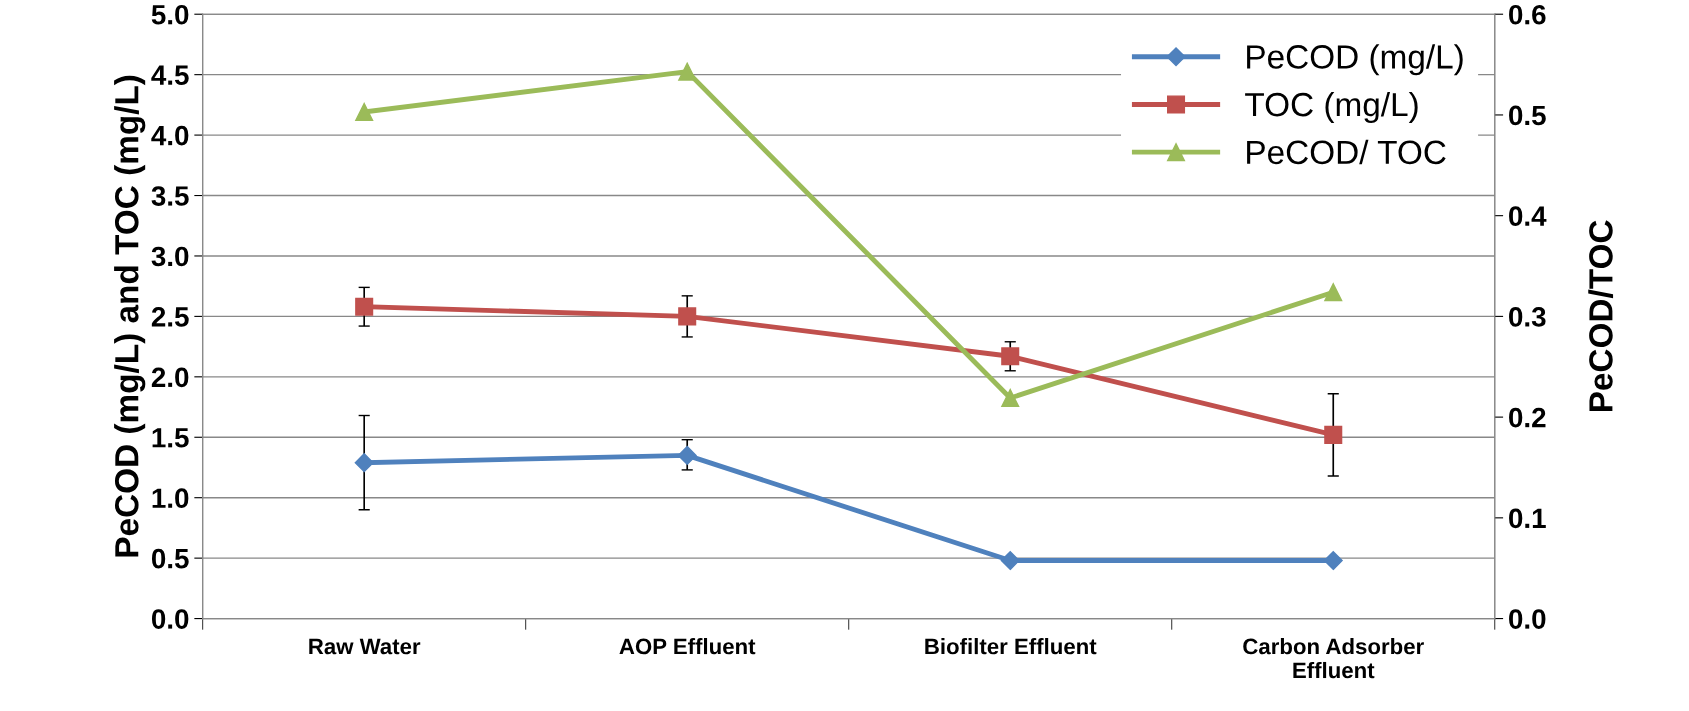 This screenshot has width=1689, height=711. I want to click on x-tick-label: Carbon Adsorber Effluent, so click(1333, 658).